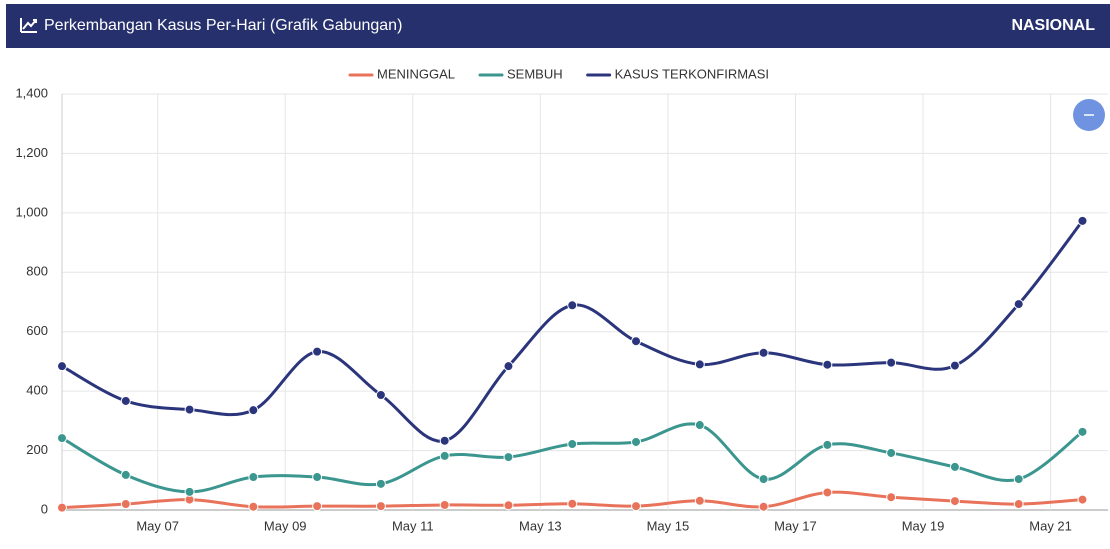 The width and height of the screenshot is (1110, 549). I want to click on header-region: NASIONAL, so click(1053, 25).